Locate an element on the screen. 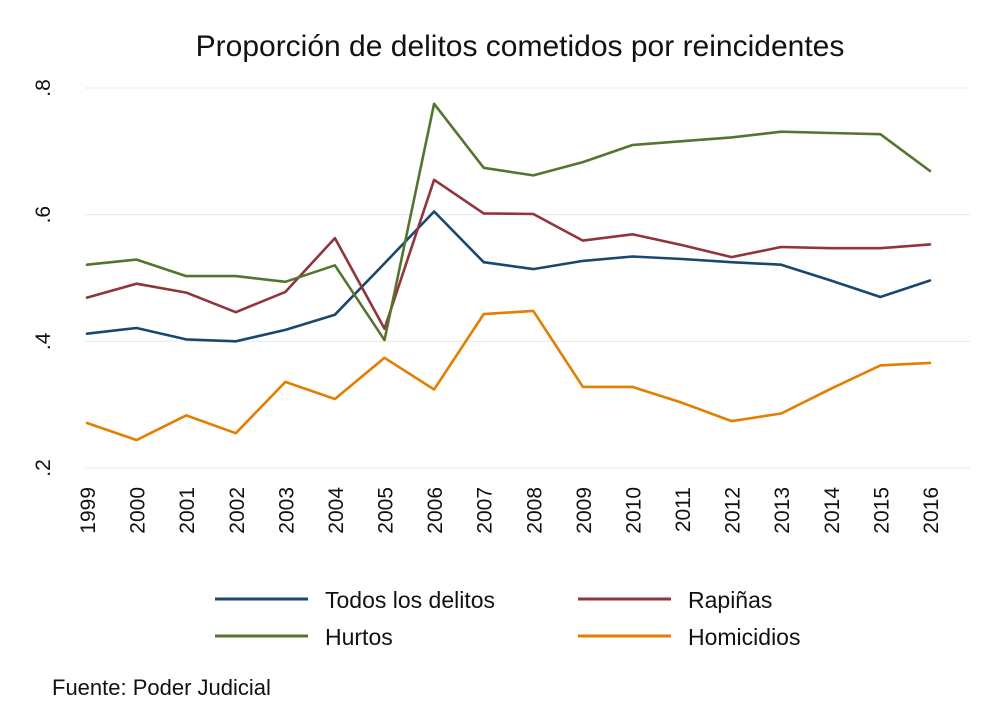  legend-label: Rapiñas is located at coordinates (730, 600).